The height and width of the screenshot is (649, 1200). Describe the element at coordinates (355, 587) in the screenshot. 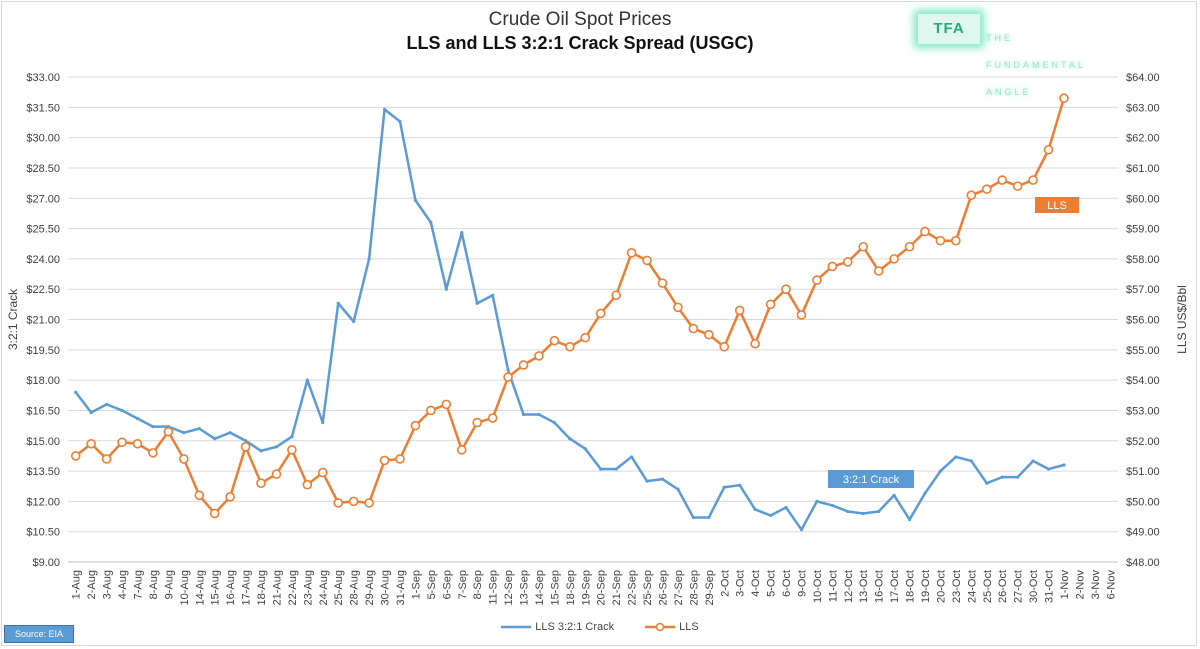

I see `x-tick-label: 28-Aug` at that location.